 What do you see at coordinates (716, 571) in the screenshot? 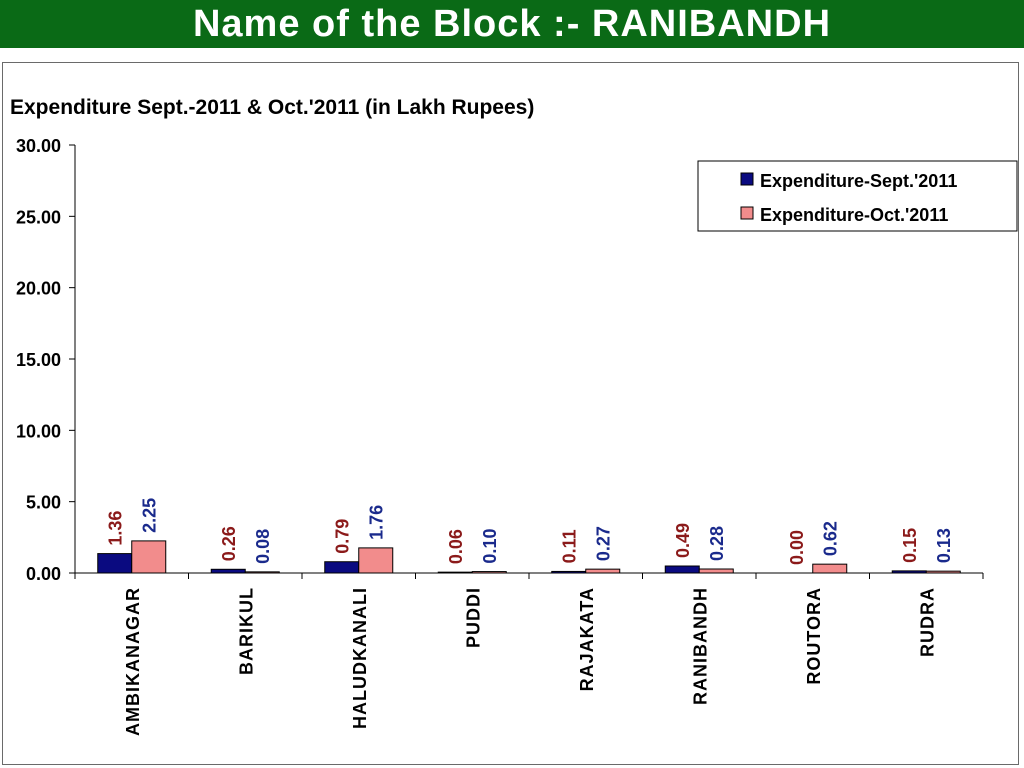
I see `bar-oct-ranibandh` at bounding box center [716, 571].